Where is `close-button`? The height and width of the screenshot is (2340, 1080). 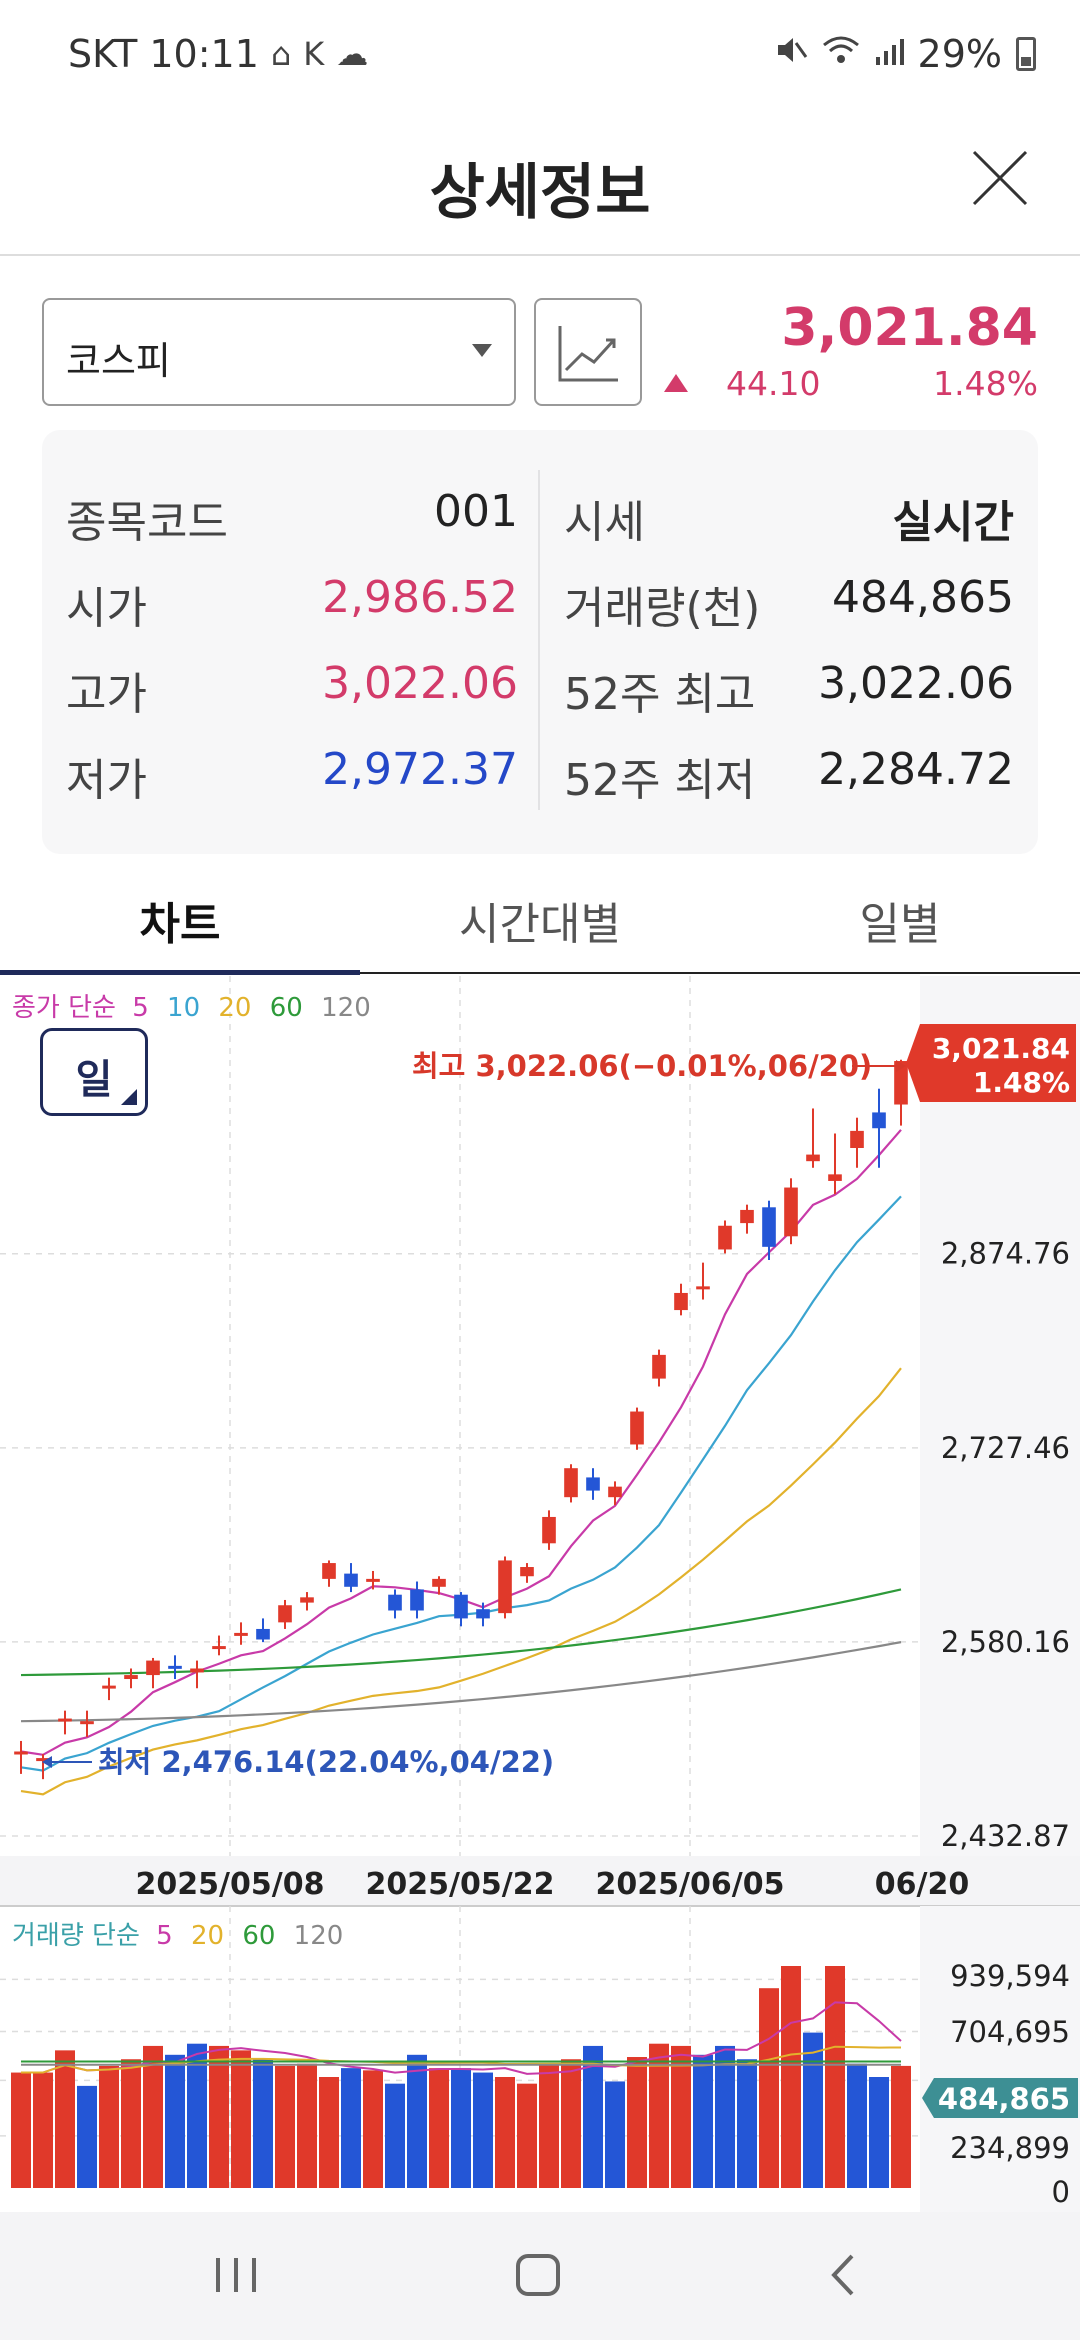
close-button is located at coordinates (1000, 178).